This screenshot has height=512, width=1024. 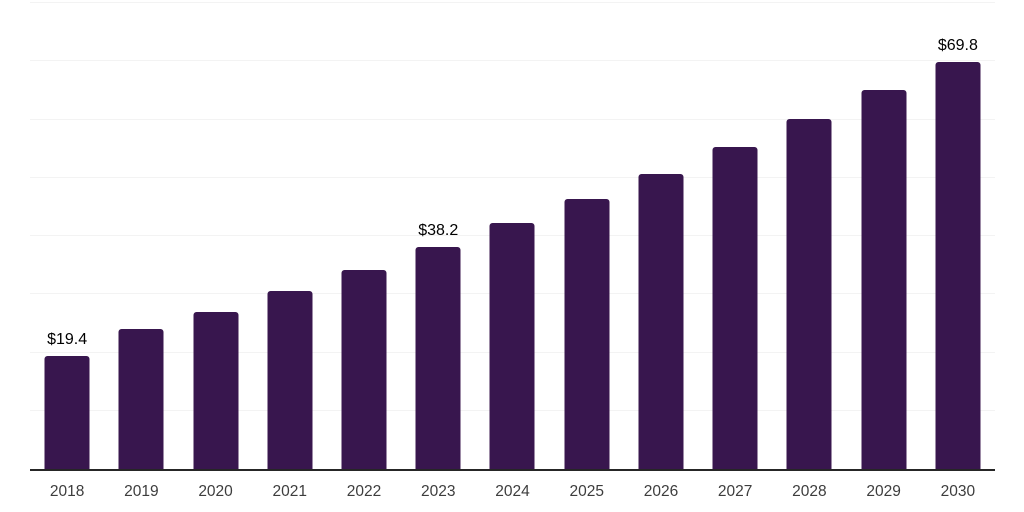 What do you see at coordinates (587, 333) in the screenshot?
I see `bar-2025` at bounding box center [587, 333].